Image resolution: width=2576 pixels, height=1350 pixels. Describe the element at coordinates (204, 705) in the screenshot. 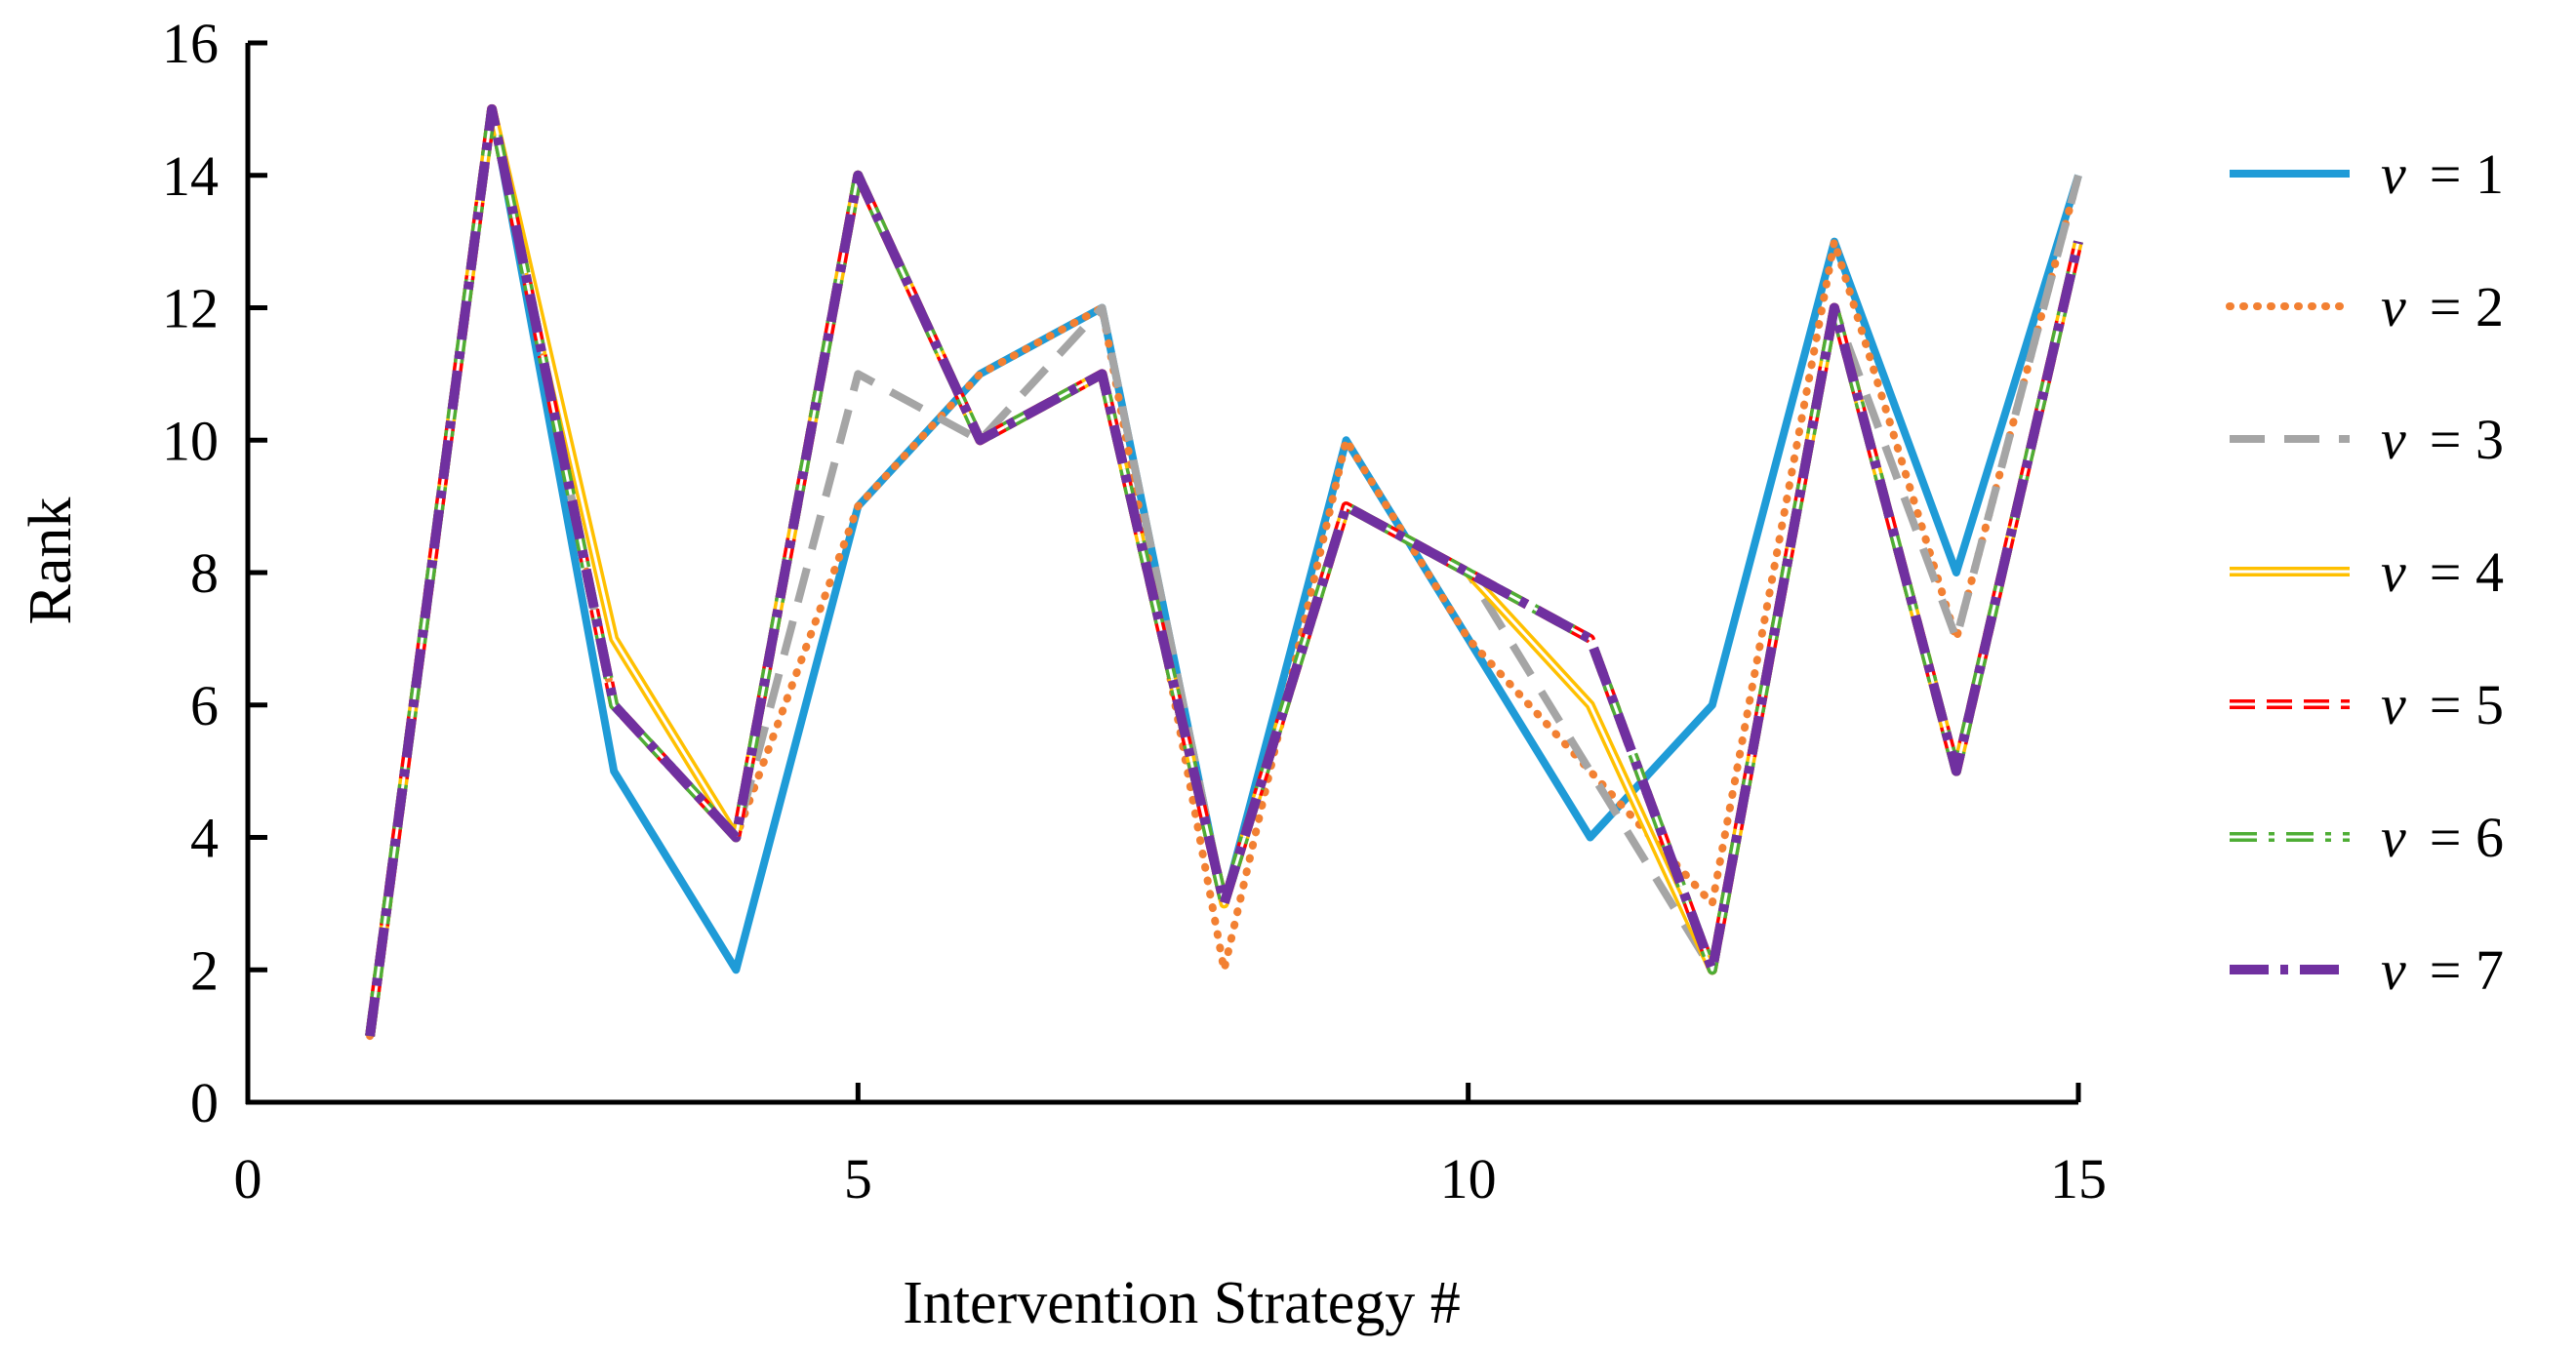

I see `y-tick-label: 6` at that location.